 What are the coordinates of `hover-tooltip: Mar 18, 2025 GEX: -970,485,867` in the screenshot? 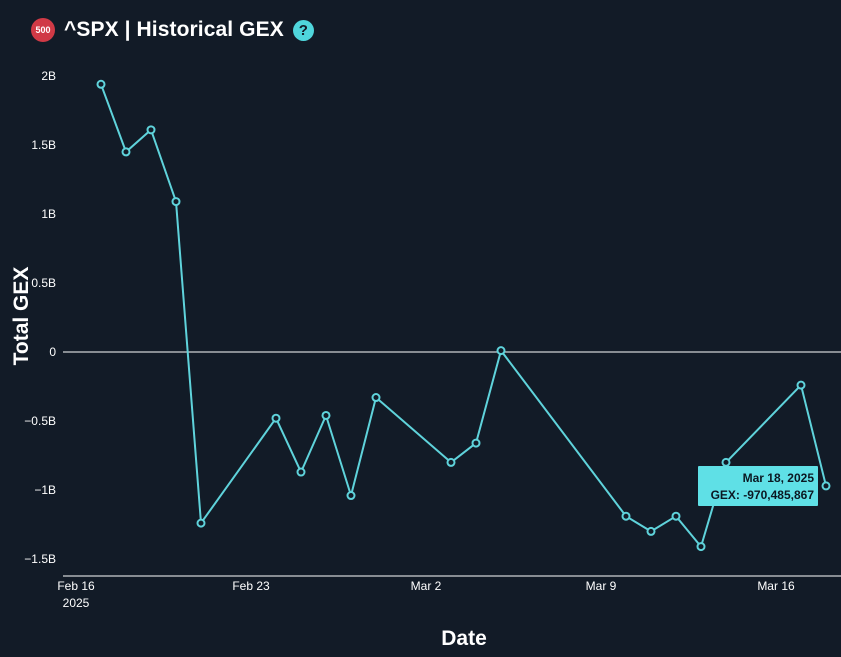 It's located at (758, 486).